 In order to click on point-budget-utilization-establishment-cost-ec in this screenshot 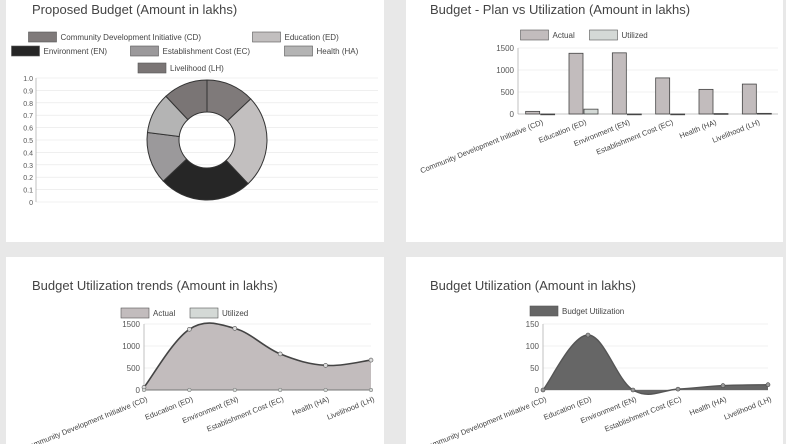, I will do `click(678, 389)`.